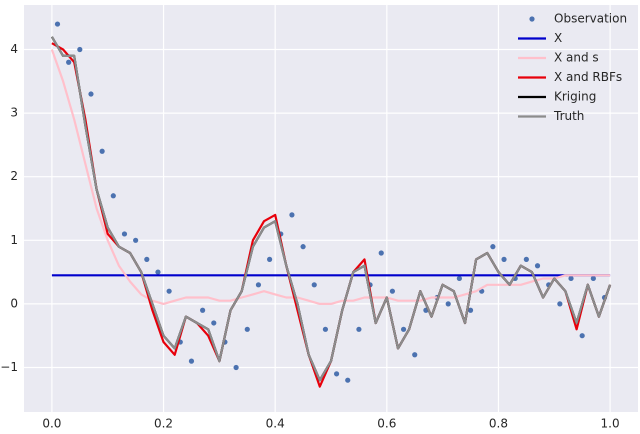  Describe the element at coordinates (14, 240) in the screenshot. I see `y-tick-label: 1` at that location.